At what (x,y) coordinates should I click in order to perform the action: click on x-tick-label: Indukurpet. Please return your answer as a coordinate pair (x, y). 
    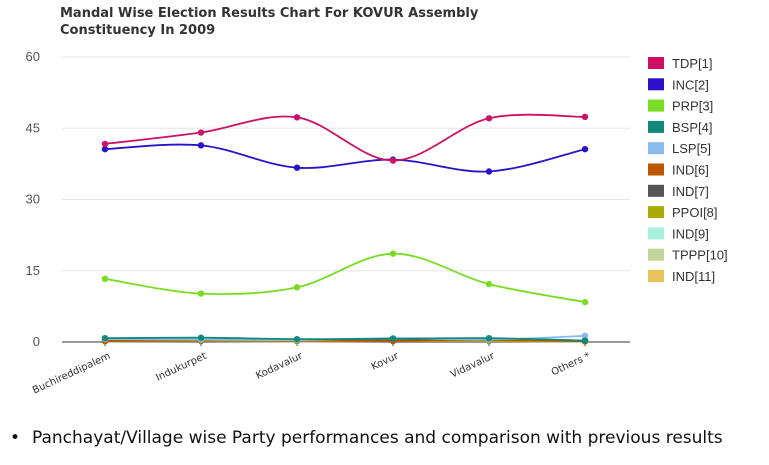
    Looking at the image, I should click on (181, 367).